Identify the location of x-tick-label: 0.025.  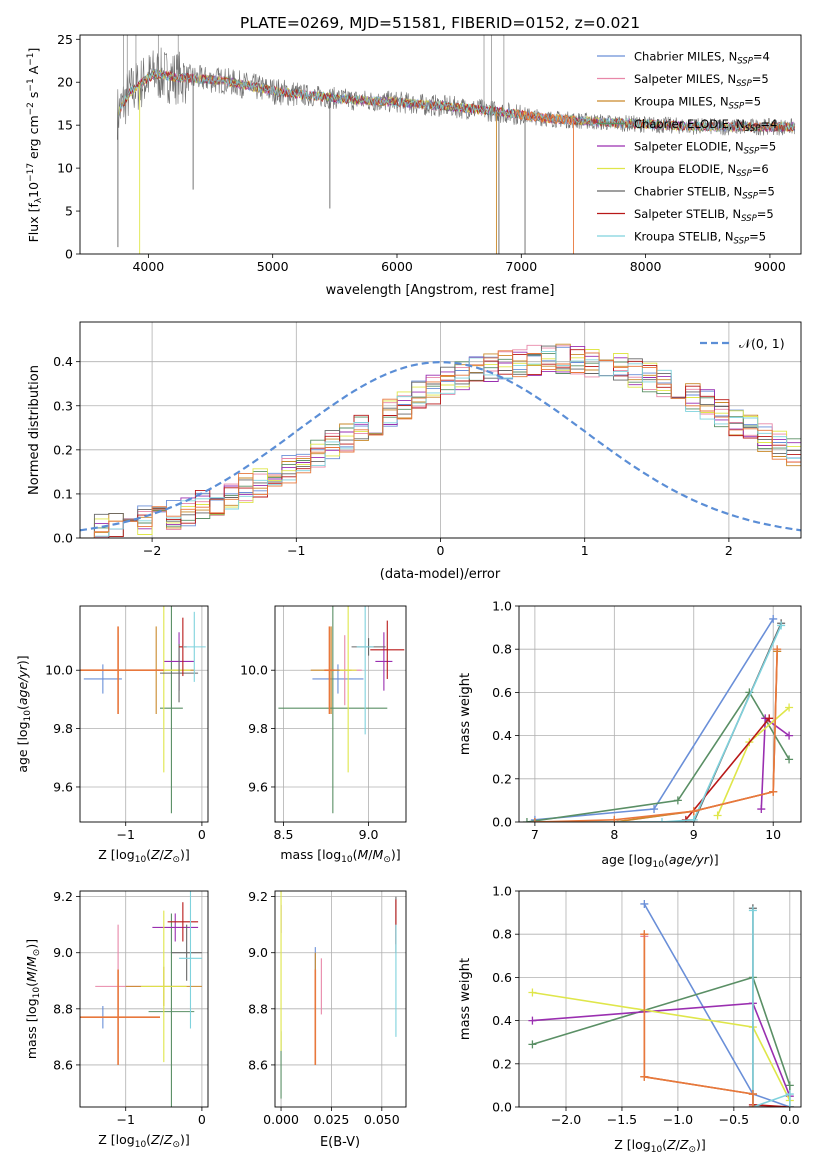
(332, 1119).